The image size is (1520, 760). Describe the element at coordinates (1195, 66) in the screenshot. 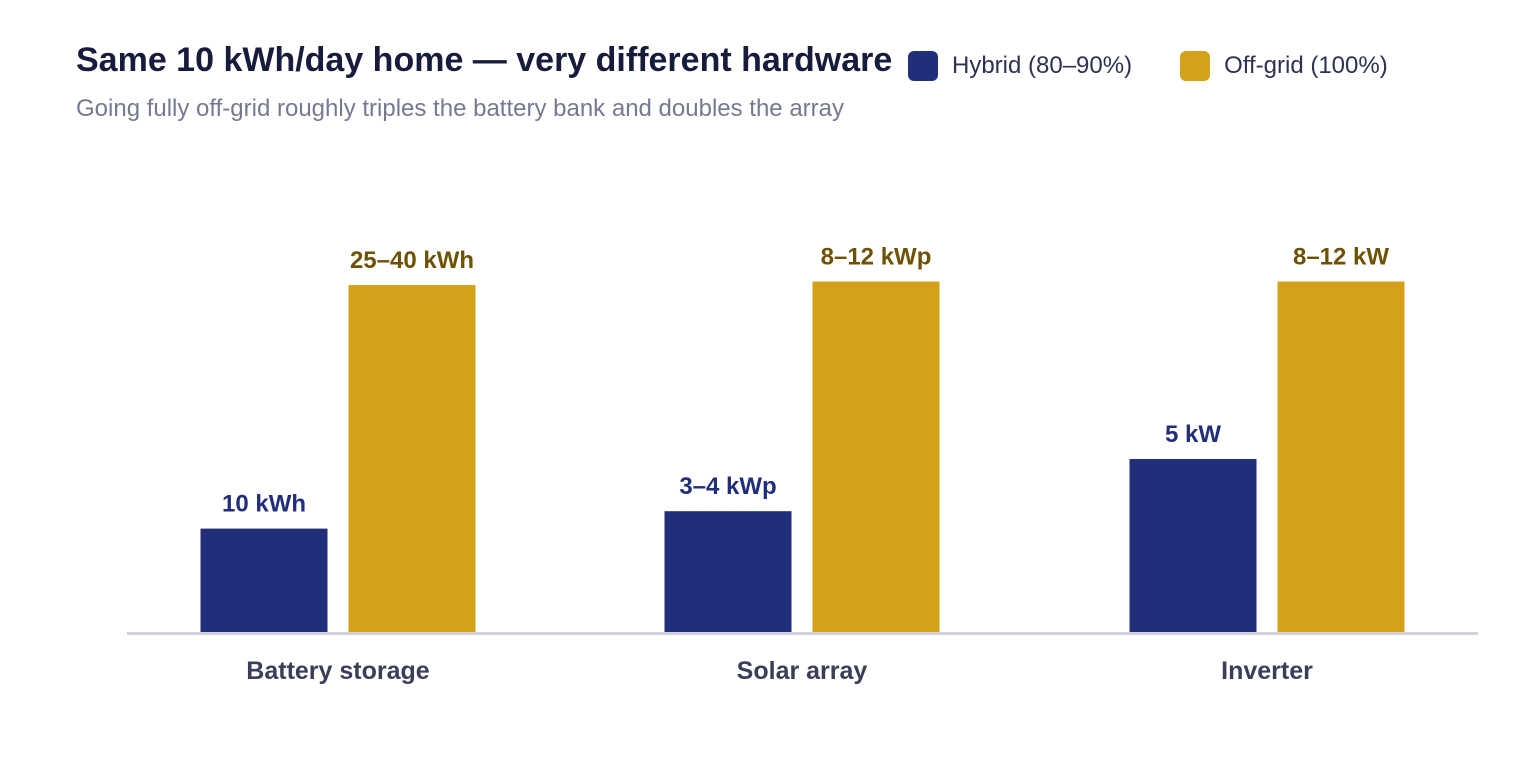

I see `legend-swatch-off-grid` at that location.